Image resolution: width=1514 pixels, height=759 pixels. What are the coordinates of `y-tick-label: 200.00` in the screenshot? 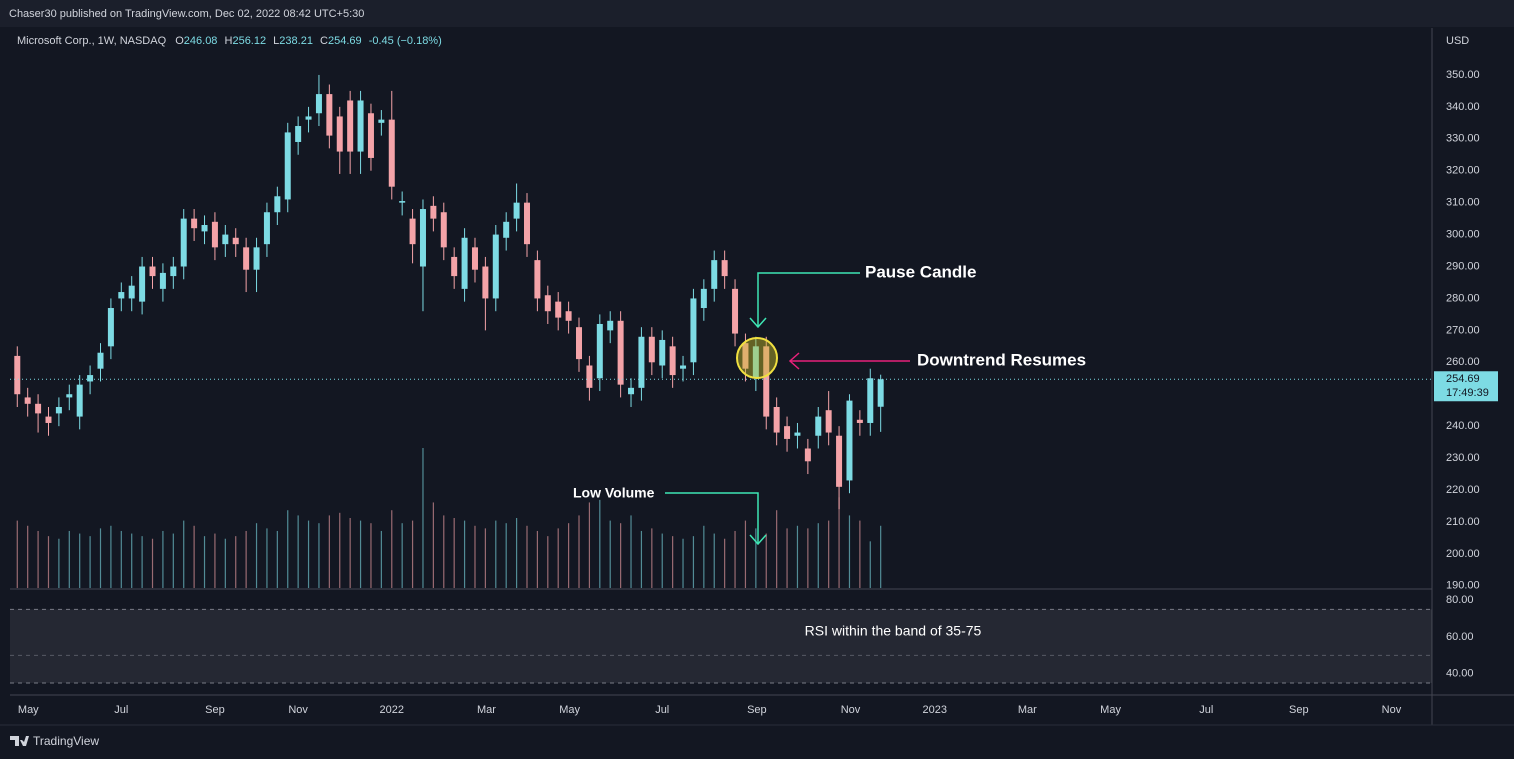 It's located at (1463, 554).